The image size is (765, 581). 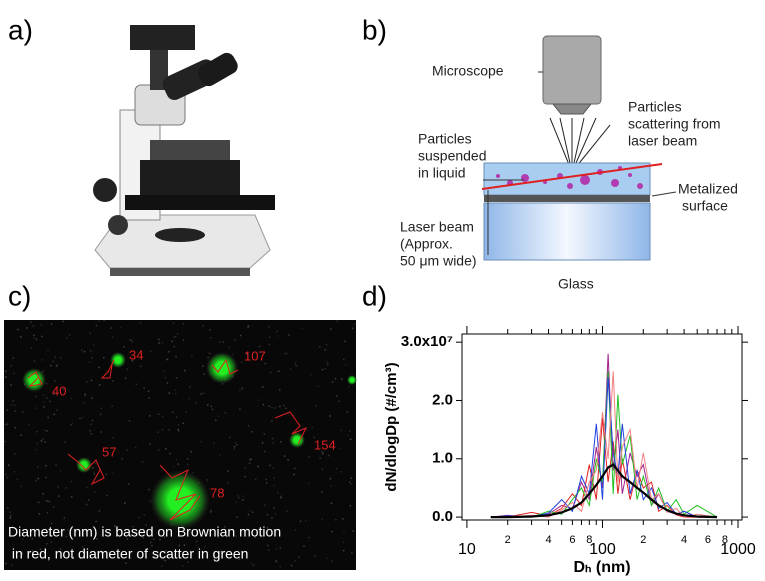 What do you see at coordinates (508, 540) in the screenshot?
I see `x-tick-label: 2` at bounding box center [508, 540].